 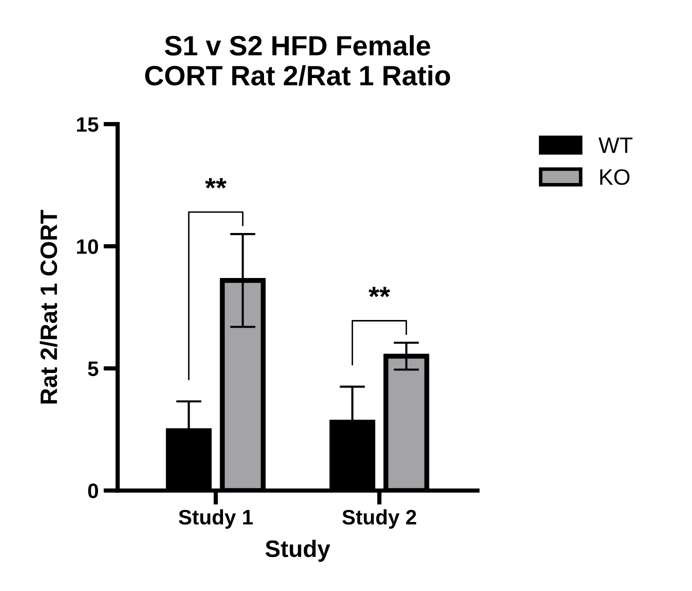 What do you see at coordinates (297, 60) in the screenshot?
I see `chart-title: S1 v S2 HFD Female CORT Rat 2/Rat 1 Ratio` at bounding box center [297, 60].